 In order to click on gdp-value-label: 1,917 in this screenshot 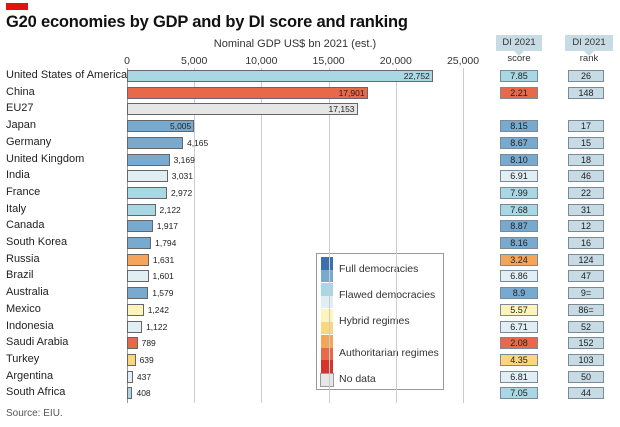, I will do `click(167, 226)`.